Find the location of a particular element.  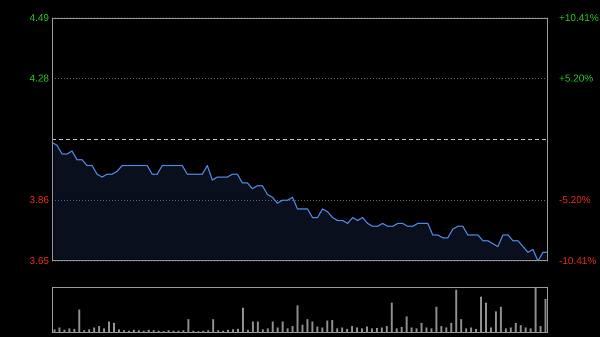

y2-tick-label: +10.41% is located at coordinates (579, 18).